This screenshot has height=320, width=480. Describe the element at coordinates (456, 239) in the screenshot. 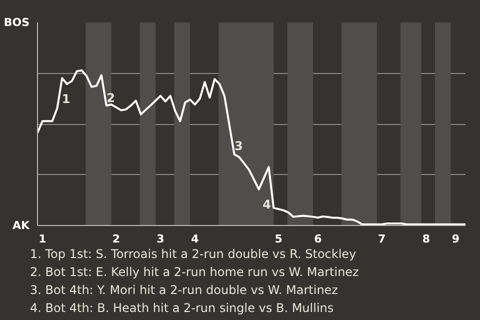

I see `x-tick-label: 9` at that location.